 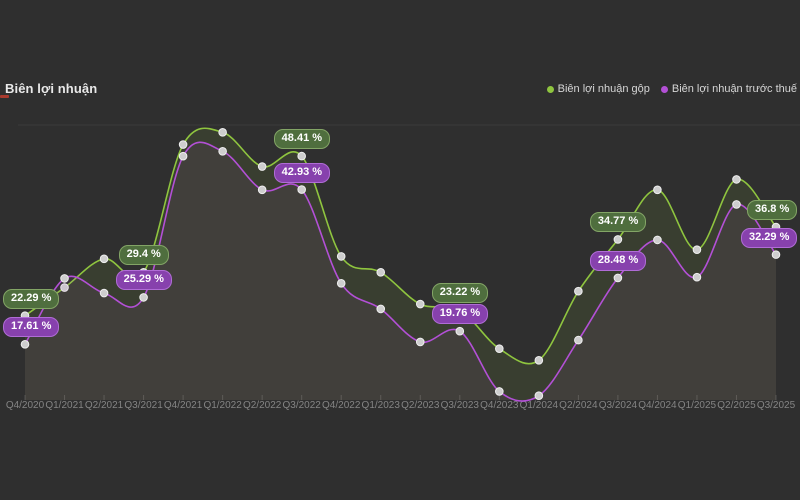 I want to click on x-axis-label: Q2/2022, so click(x=262, y=405).